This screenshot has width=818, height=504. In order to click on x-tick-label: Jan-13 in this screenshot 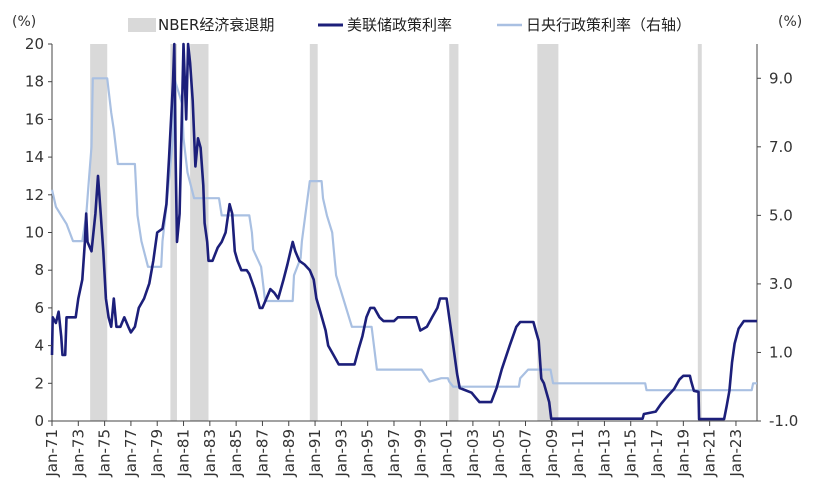, I will do `click(604, 453)`.